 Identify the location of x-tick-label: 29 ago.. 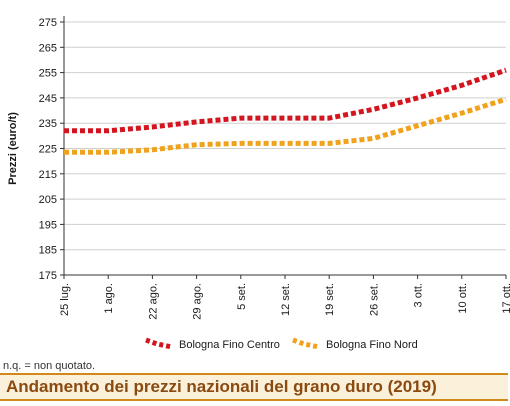
(198, 301).